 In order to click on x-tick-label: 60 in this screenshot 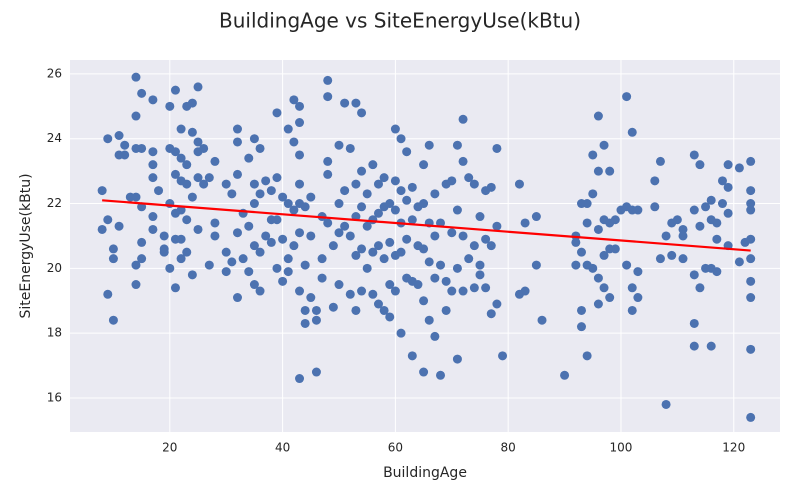, I will do `click(395, 448)`.